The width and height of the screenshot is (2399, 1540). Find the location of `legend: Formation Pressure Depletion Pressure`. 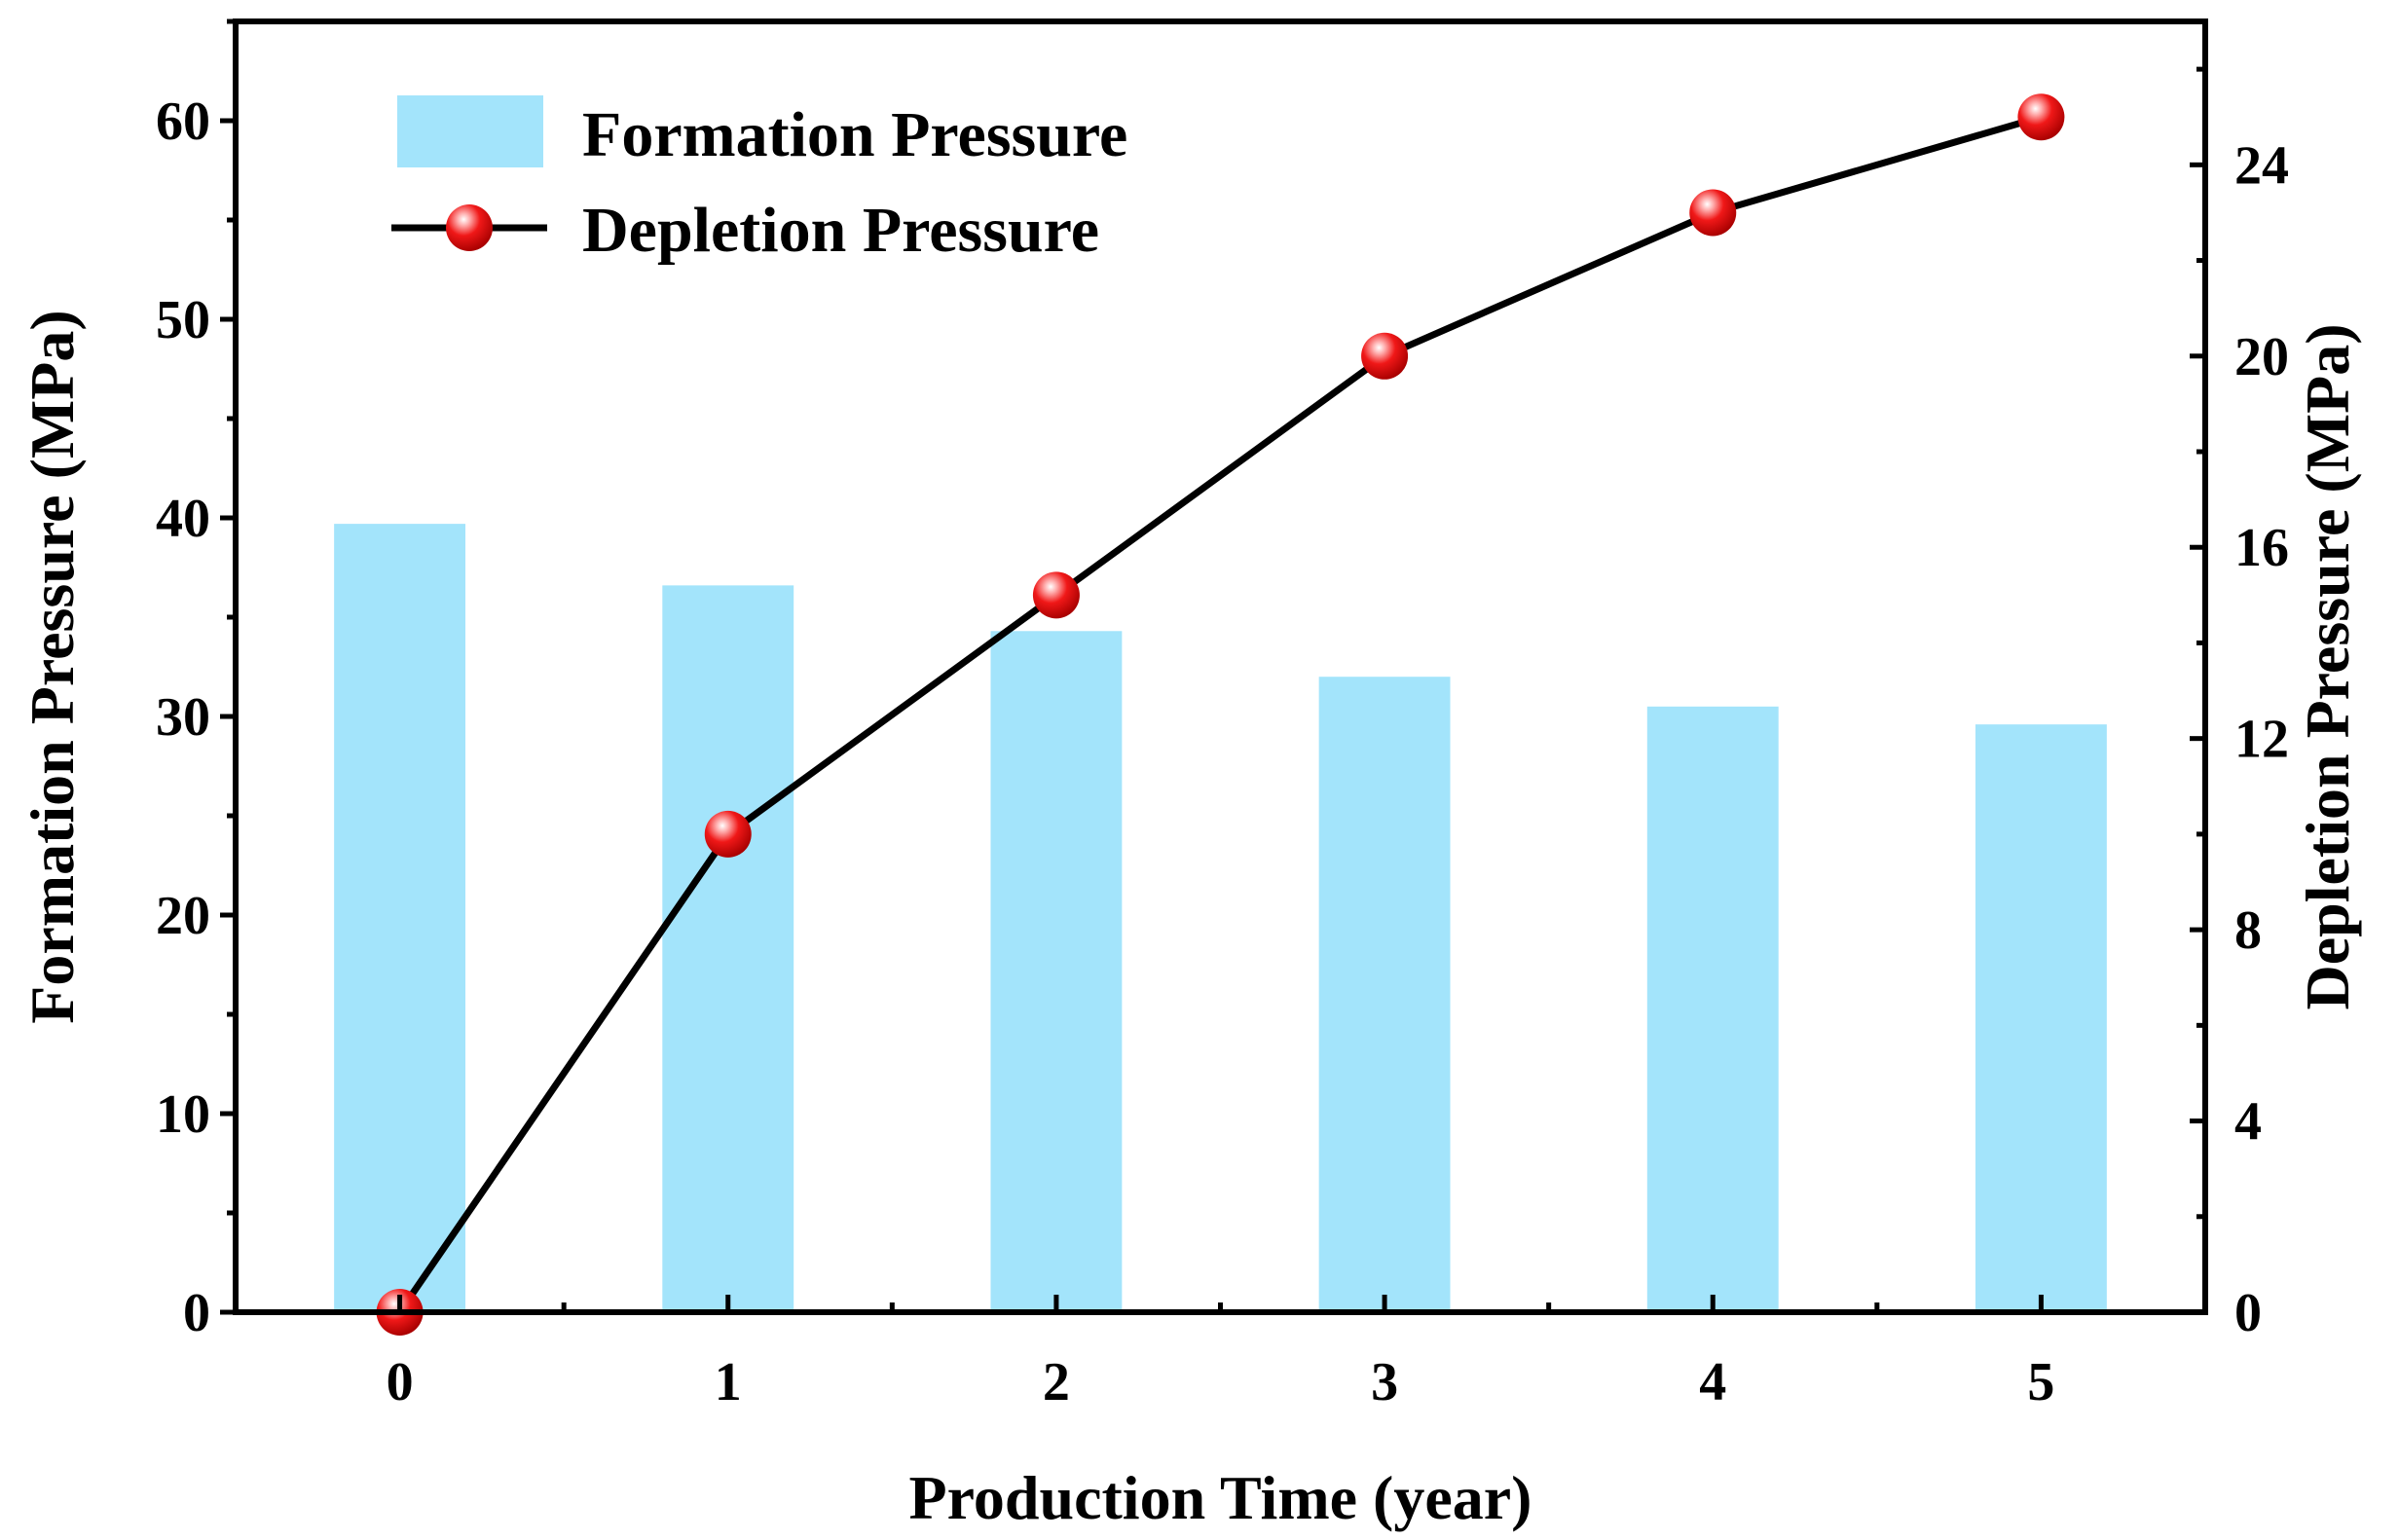

legend: Formation Pressure Depletion Pressure is located at coordinates (759, 180).